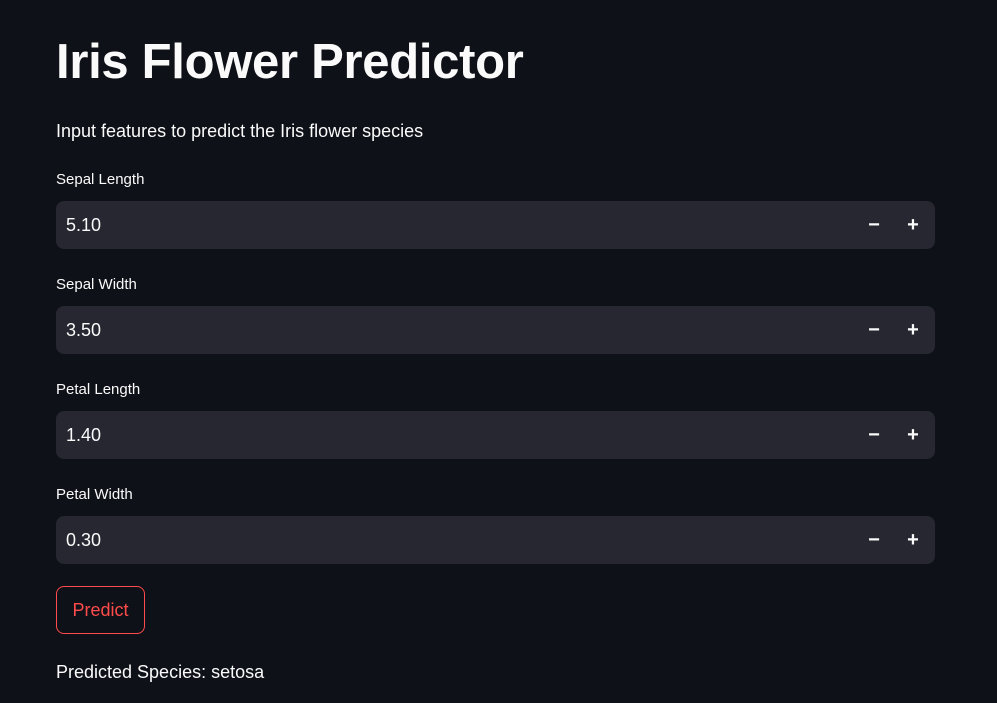 The height and width of the screenshot is (703, 997). Describe the element at coordinates (84, 330) in the screenshot. I see `sepal-width-value: 3.50` at that location.